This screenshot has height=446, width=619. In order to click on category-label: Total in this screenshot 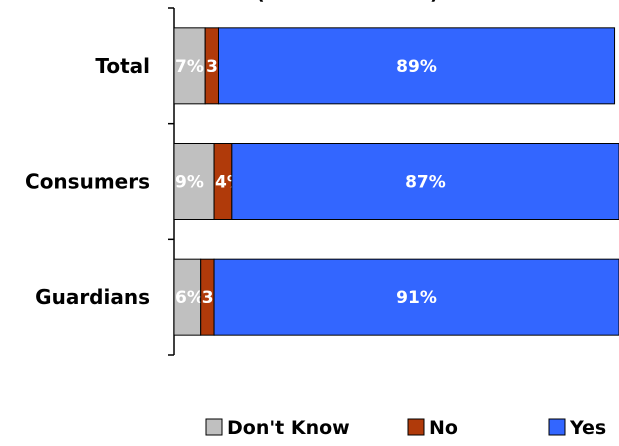, I will do `click(122, 66)`.